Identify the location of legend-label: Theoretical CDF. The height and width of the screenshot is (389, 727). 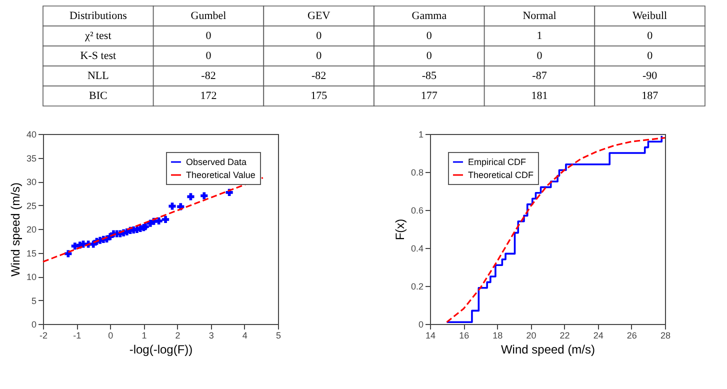
(501, 175).